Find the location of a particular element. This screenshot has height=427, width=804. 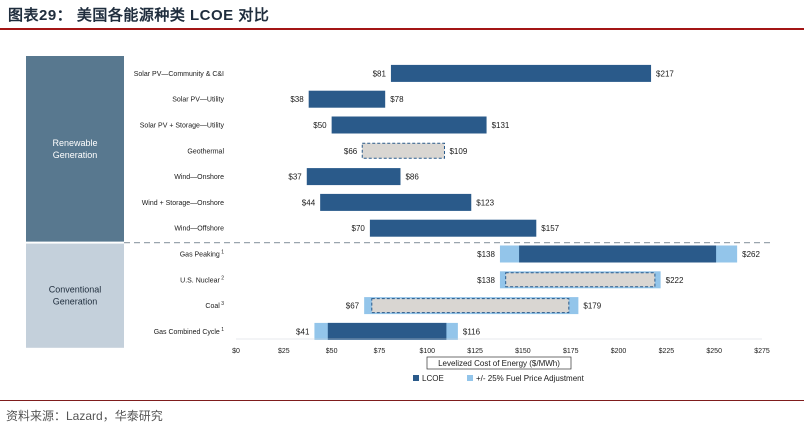

high-value-label: $78 is located at coordinates (397, 99).